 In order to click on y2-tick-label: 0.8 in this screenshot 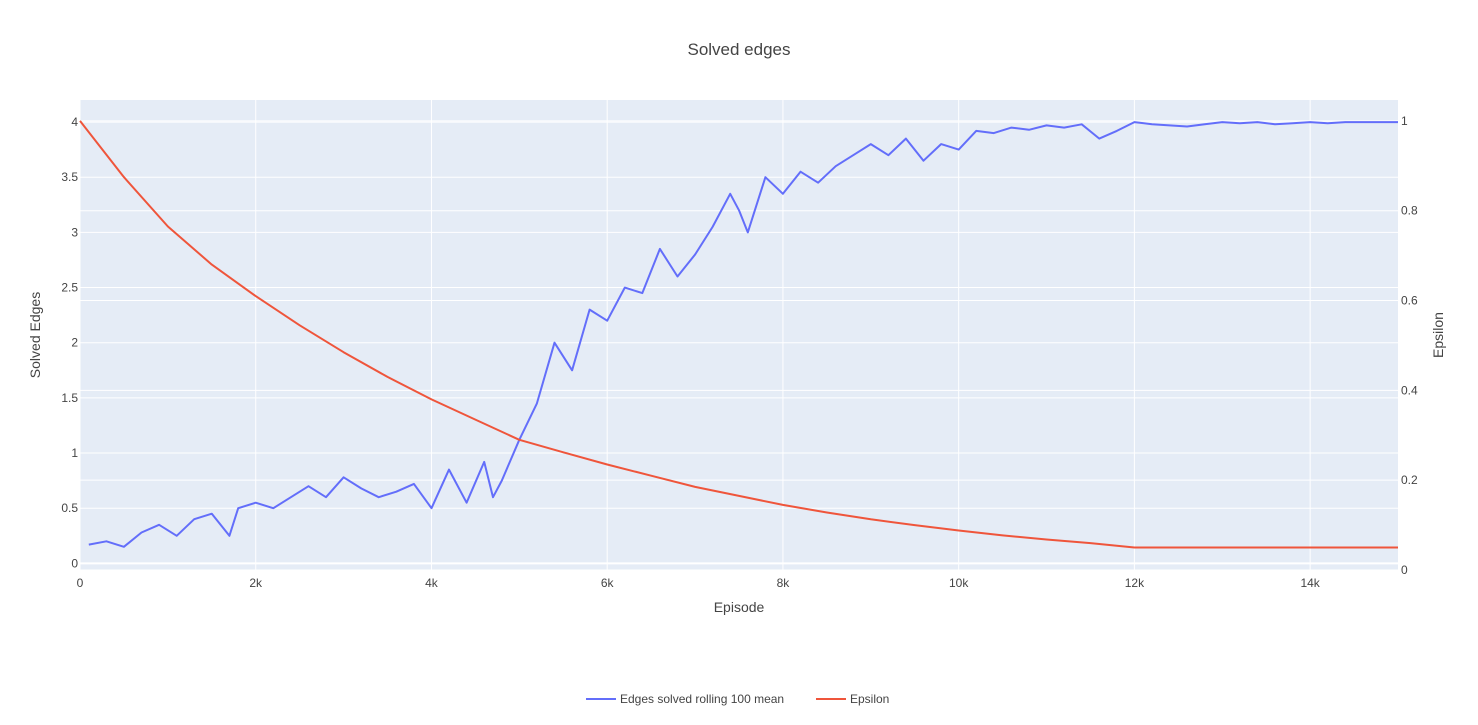, I will do `click(1409, 211)`.